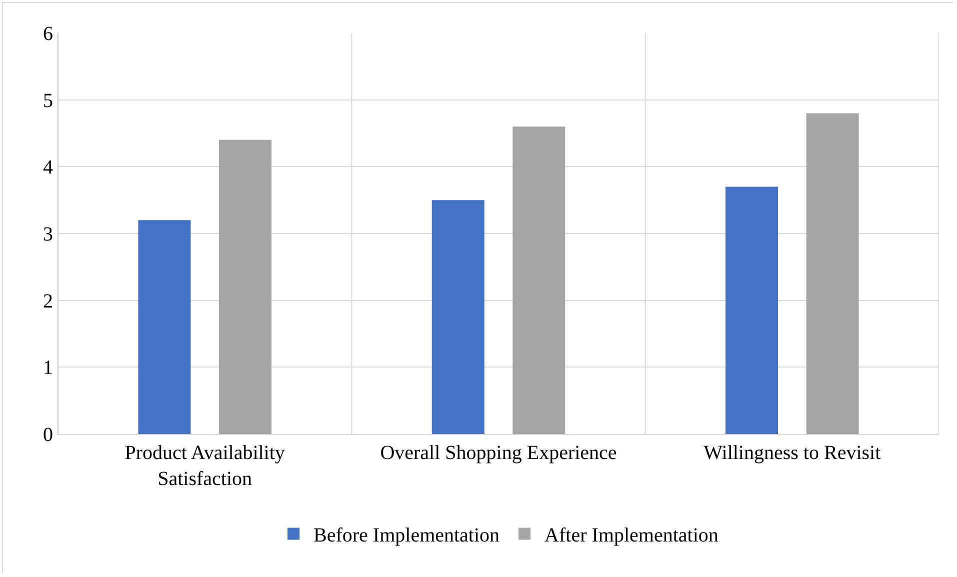 The width and height of the screenshot is (957, 577). Describe the element at coordinates (48, 368) in the screenshot. I see `y-tick-label: 1` at that location.